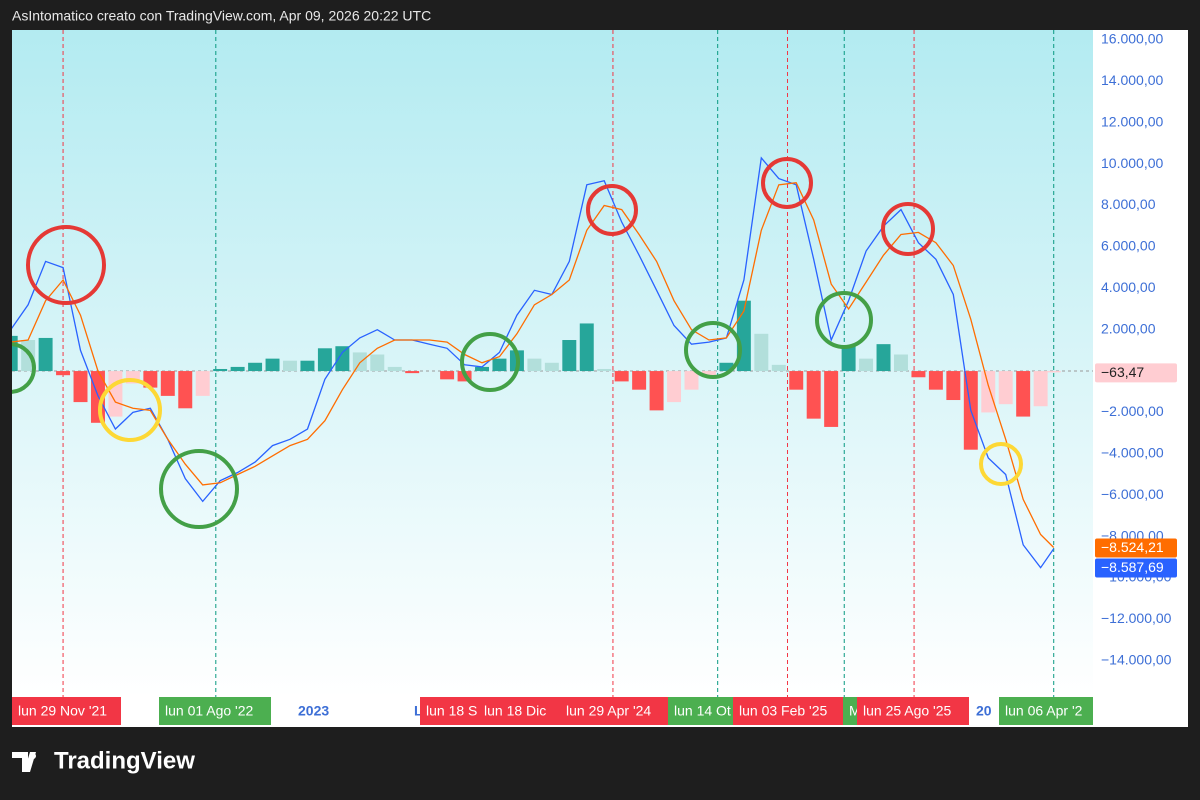 The width and height of the screenshot is (1200, 800). What do you see at coordinates (1128, 328) in the screenshot?
I see `y-tick-label: 2.000,00` at bounding box center [1128, 328].